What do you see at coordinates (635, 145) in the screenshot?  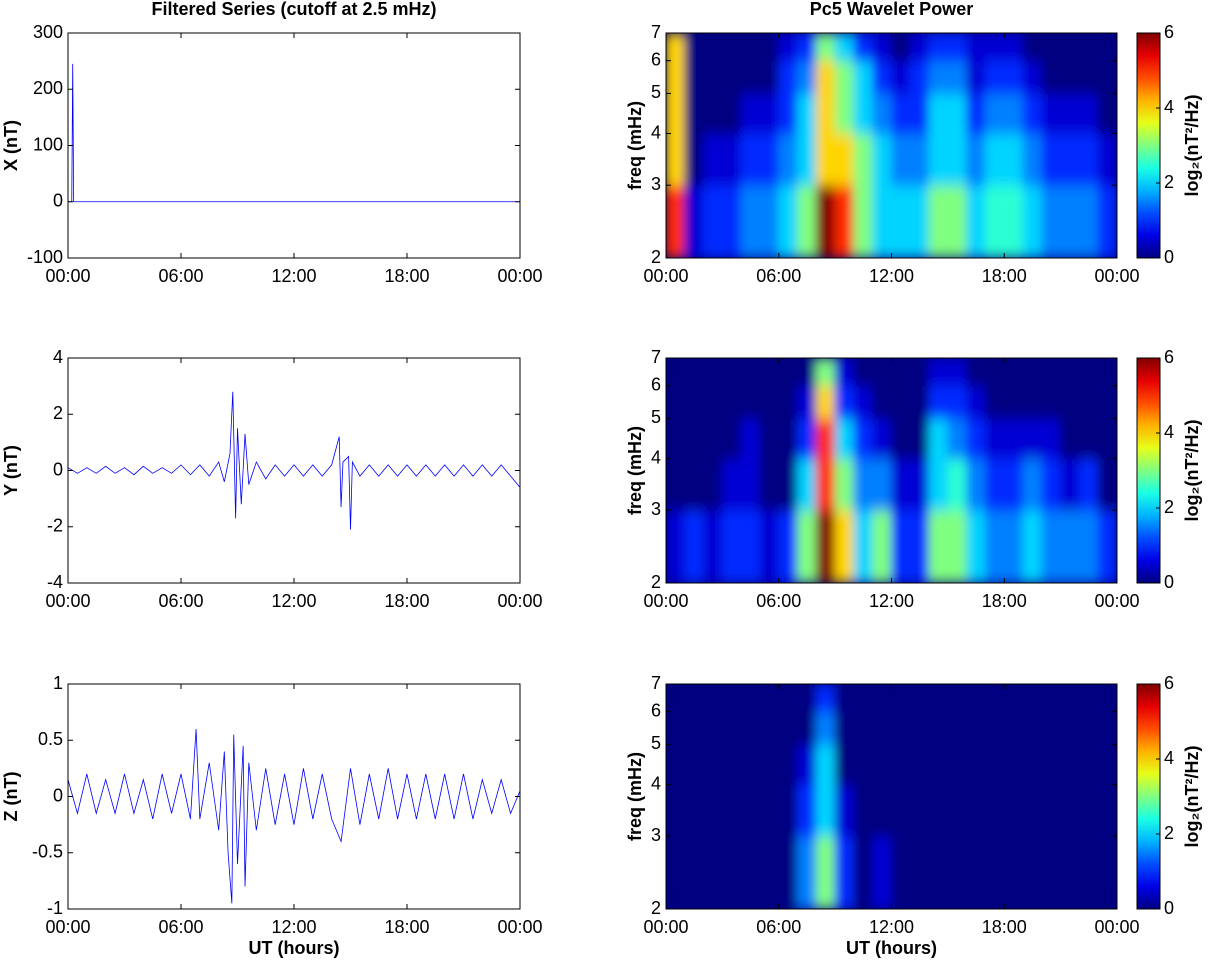 I see `y-axis-label: freq (mHz)` at bounding box center [635, 145].